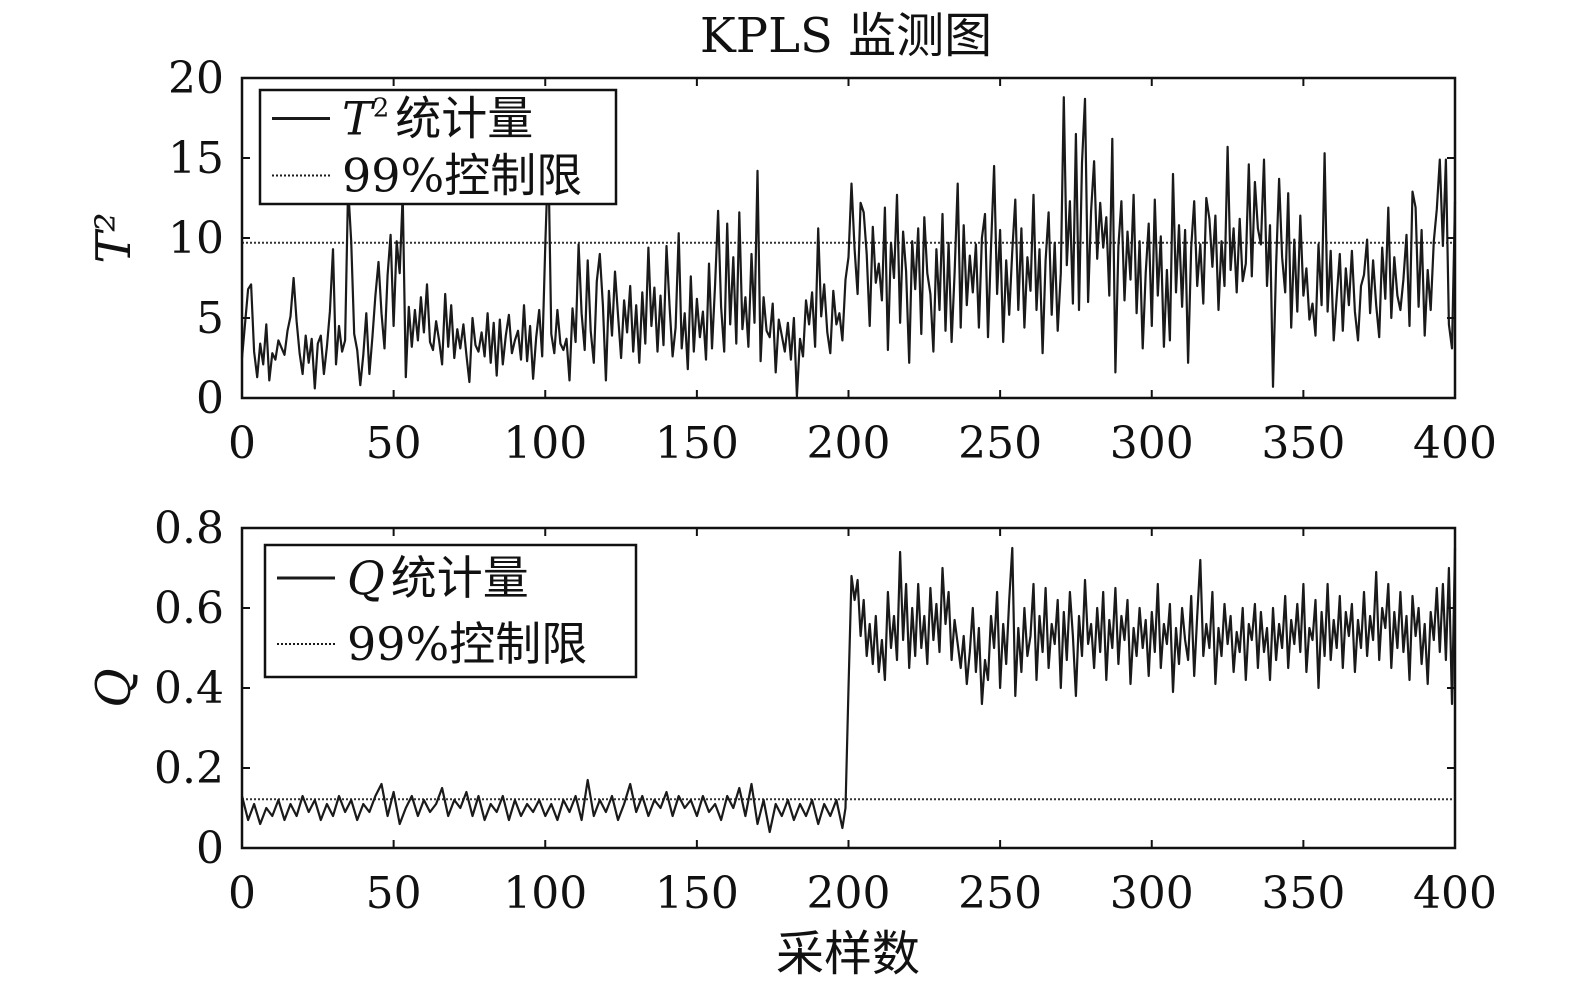 Image resolution: width=1575 pixels, height=984 pixels. I want to click on y-tick-label: 0.8, so click(189, 528).